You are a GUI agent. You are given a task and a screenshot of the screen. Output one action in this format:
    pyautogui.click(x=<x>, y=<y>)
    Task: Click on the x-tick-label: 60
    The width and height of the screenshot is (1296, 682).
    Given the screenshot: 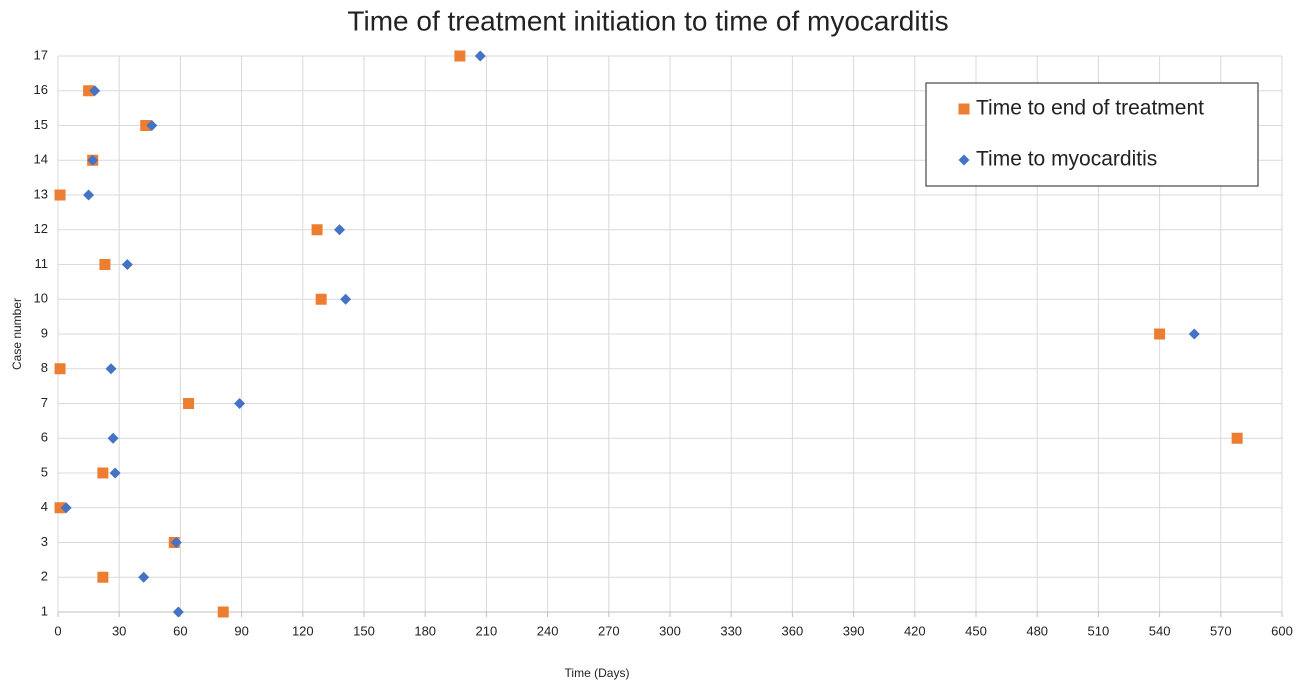 What is the action you would take?
    pyautogui.click(x=180, y=630)
    